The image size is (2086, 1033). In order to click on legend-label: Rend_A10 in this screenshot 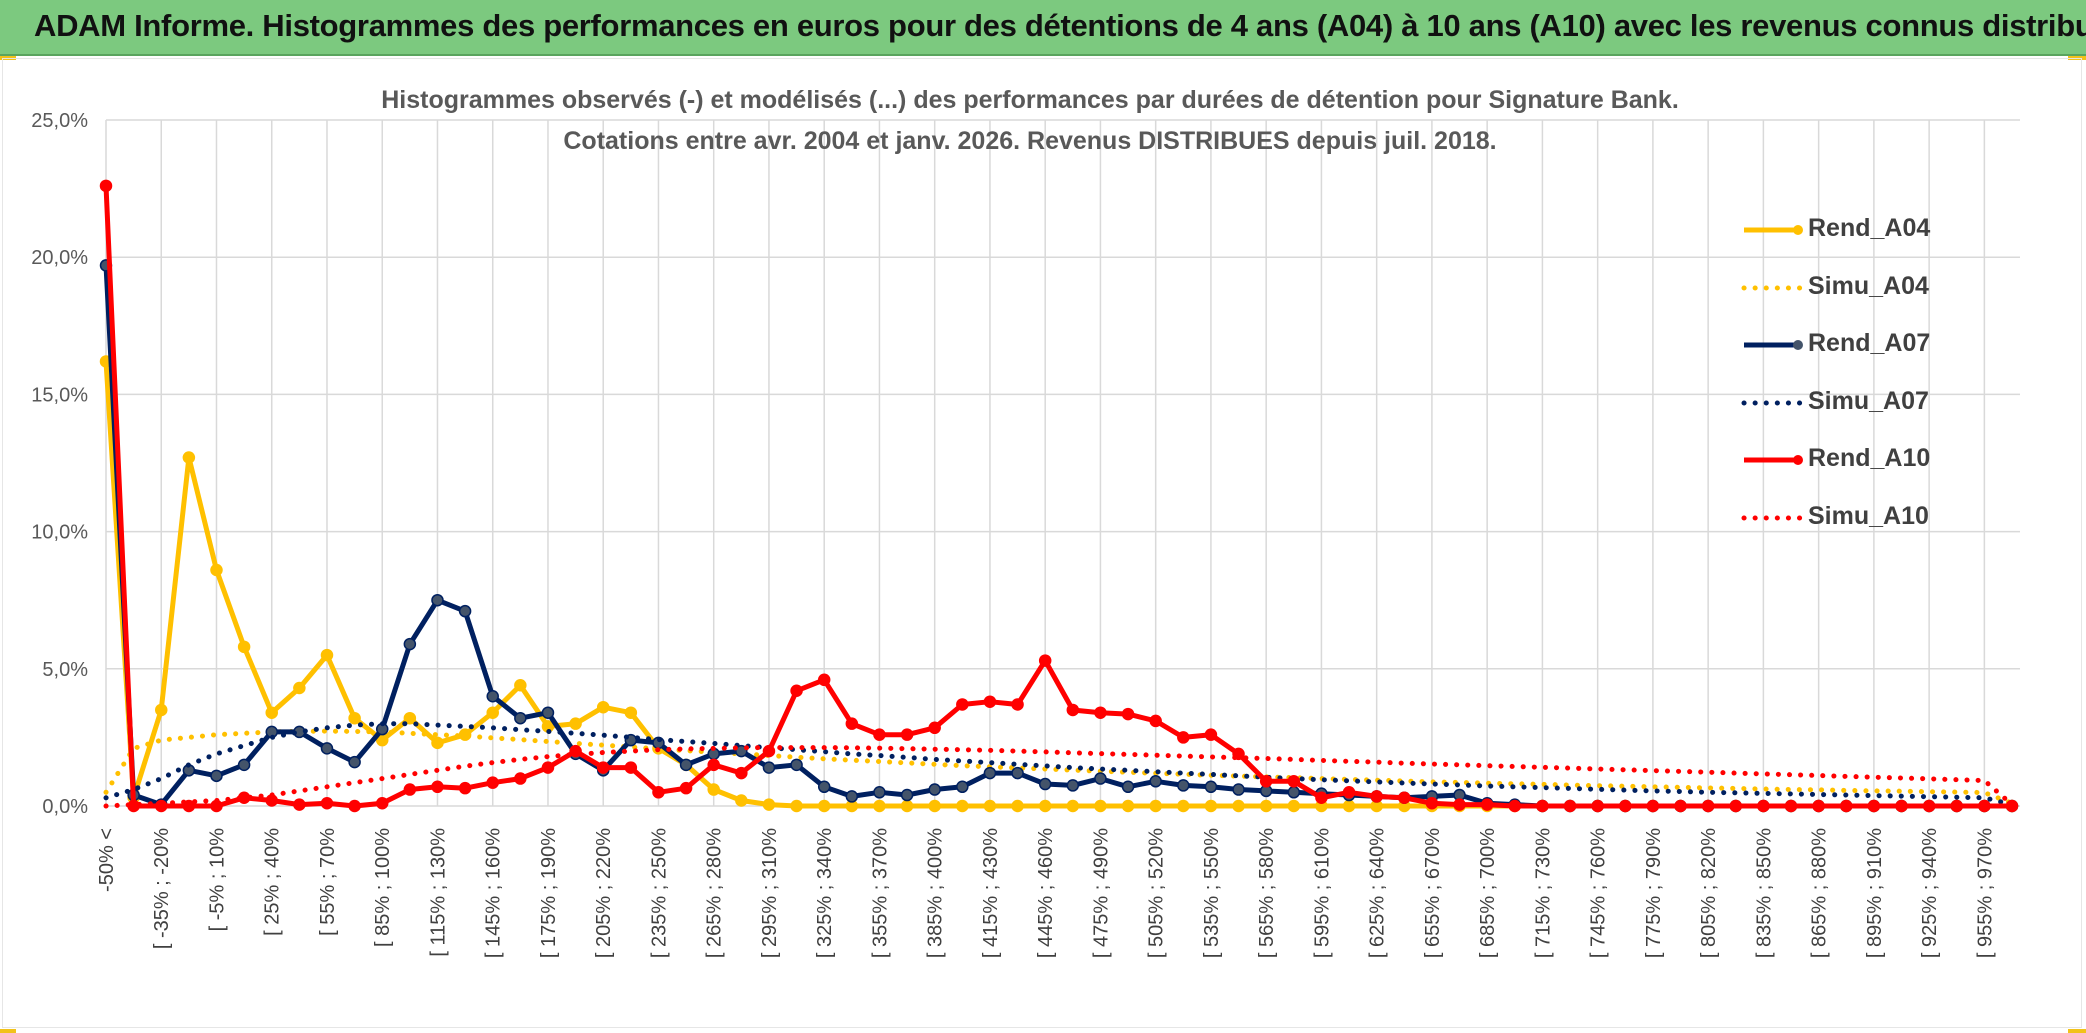, I will do `click(1869, 458)`.